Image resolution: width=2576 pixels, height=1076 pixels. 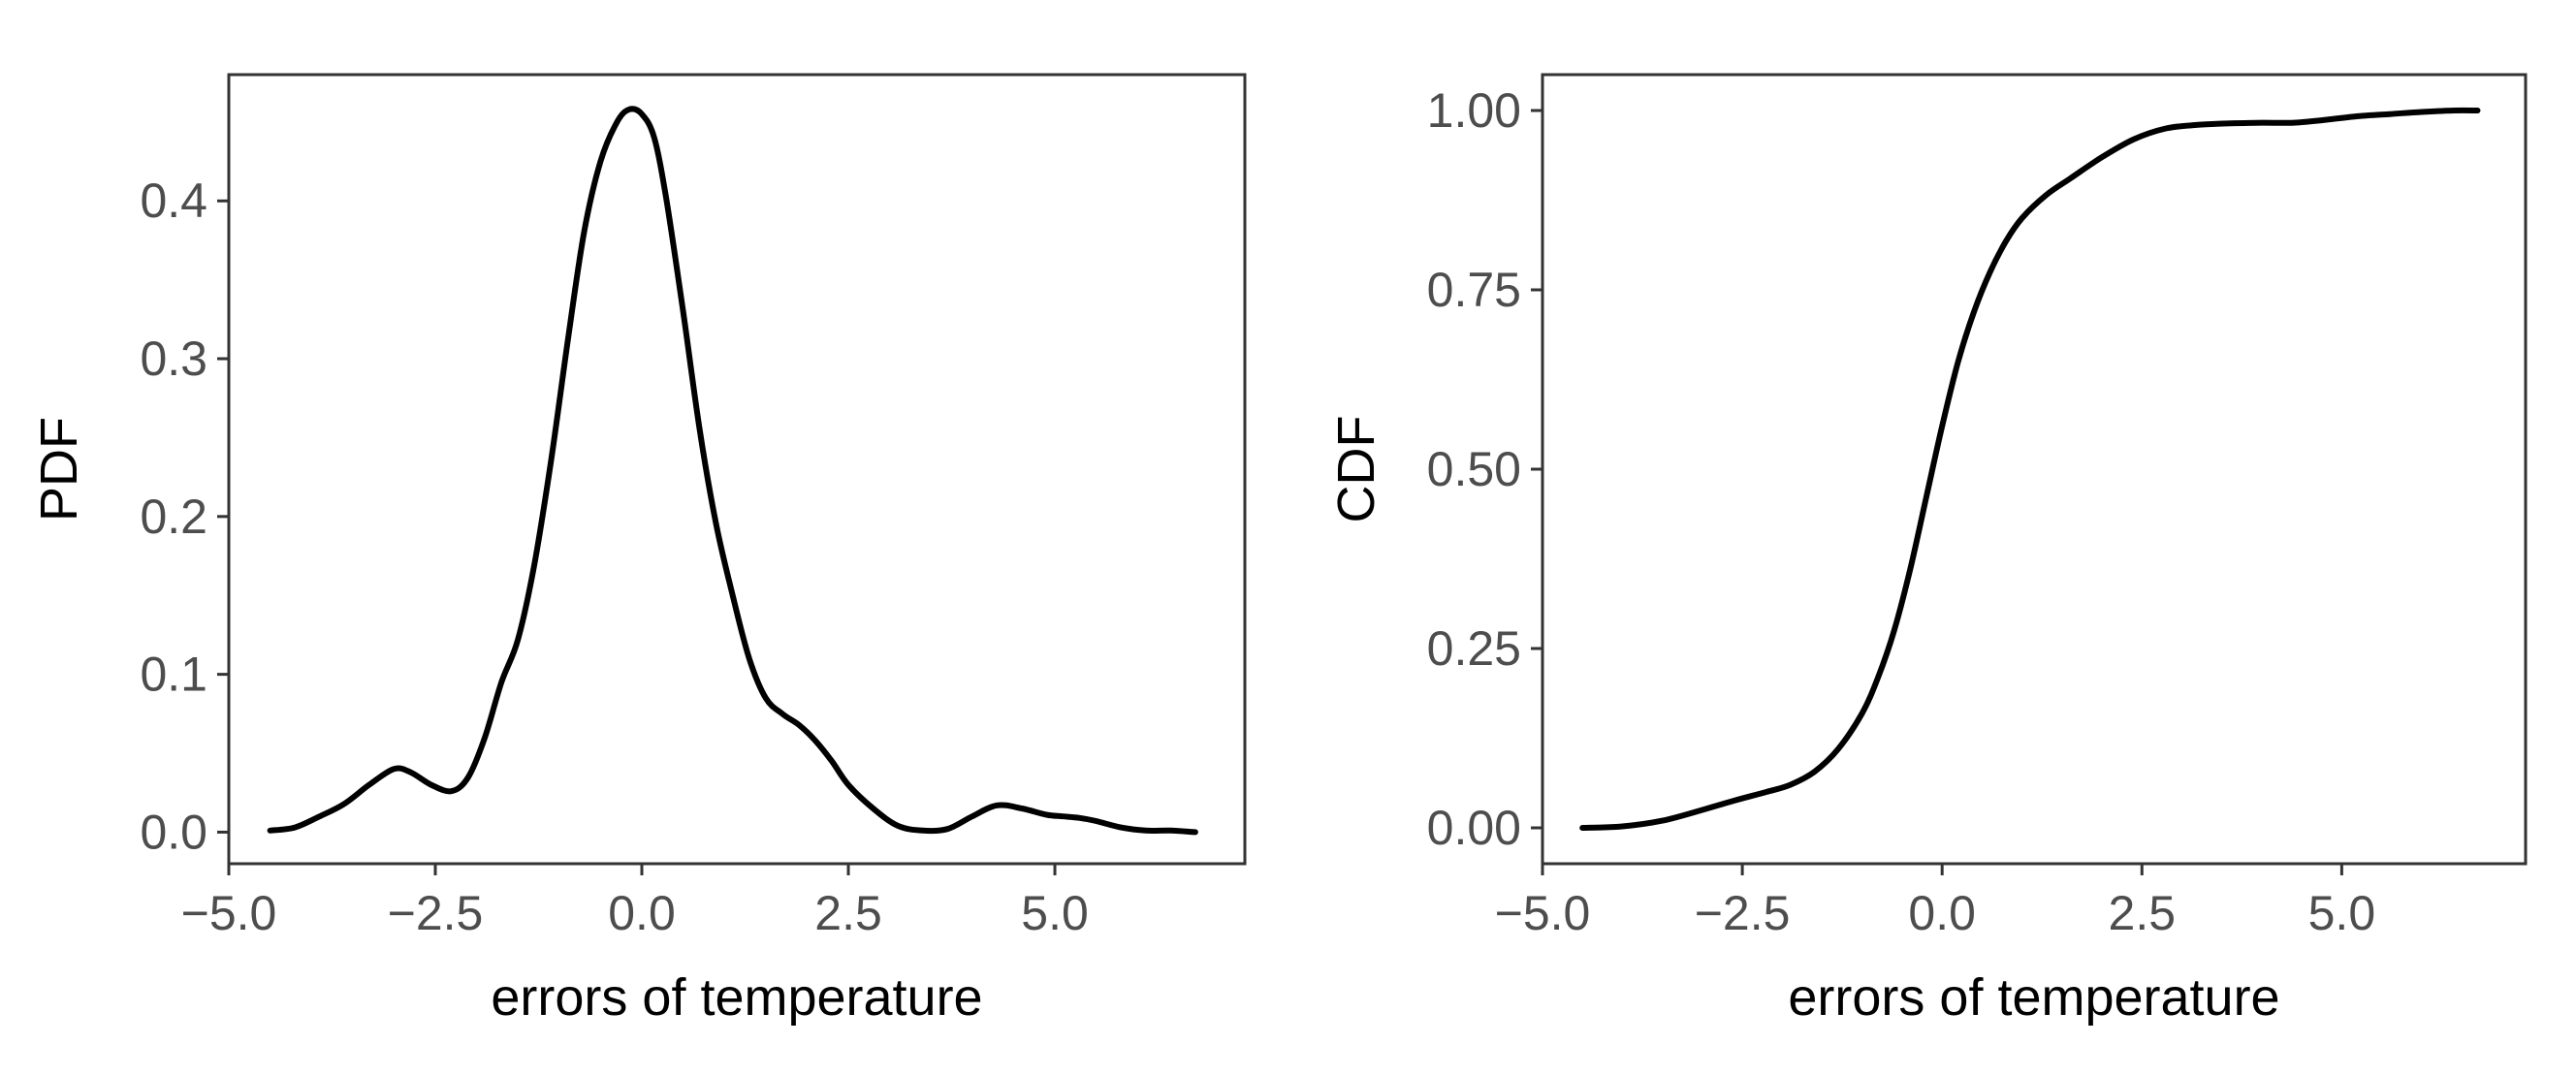 I want to click on cdf-y-tick-label: 0.00, so click(x=1474, y=828).